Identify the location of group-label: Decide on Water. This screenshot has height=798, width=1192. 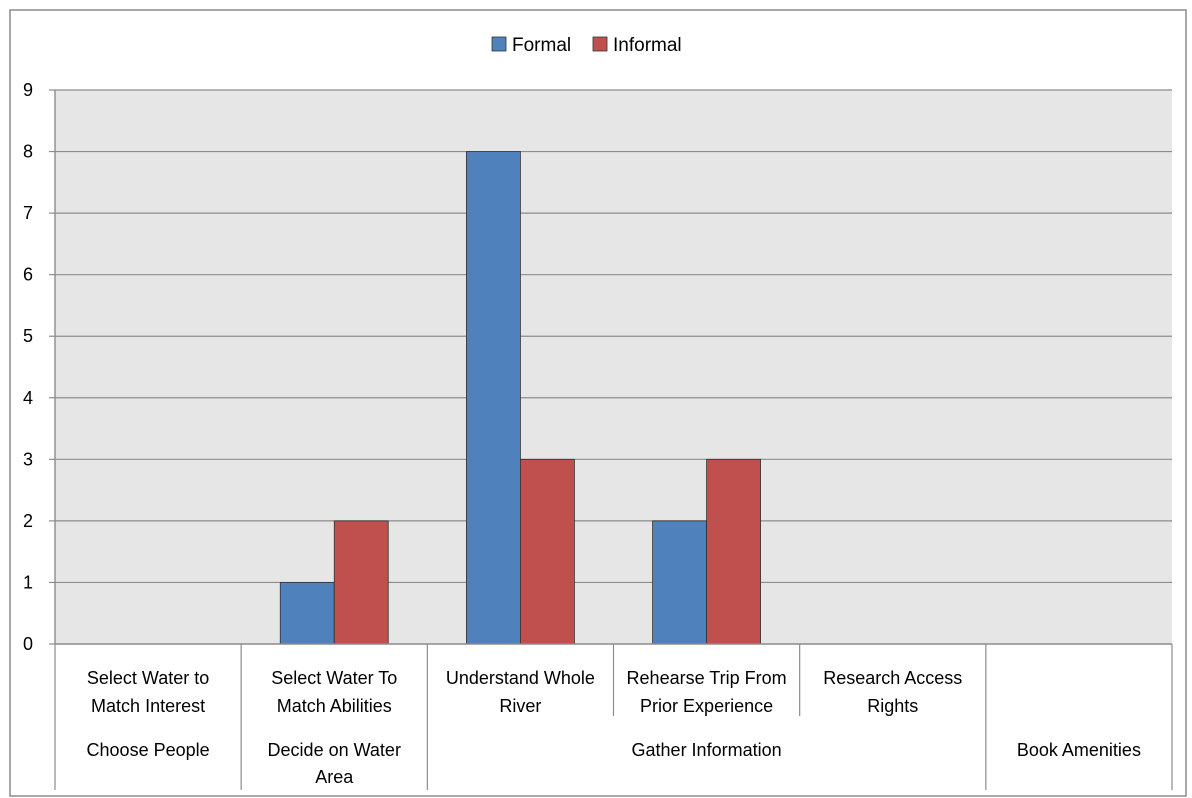
(334, 750).